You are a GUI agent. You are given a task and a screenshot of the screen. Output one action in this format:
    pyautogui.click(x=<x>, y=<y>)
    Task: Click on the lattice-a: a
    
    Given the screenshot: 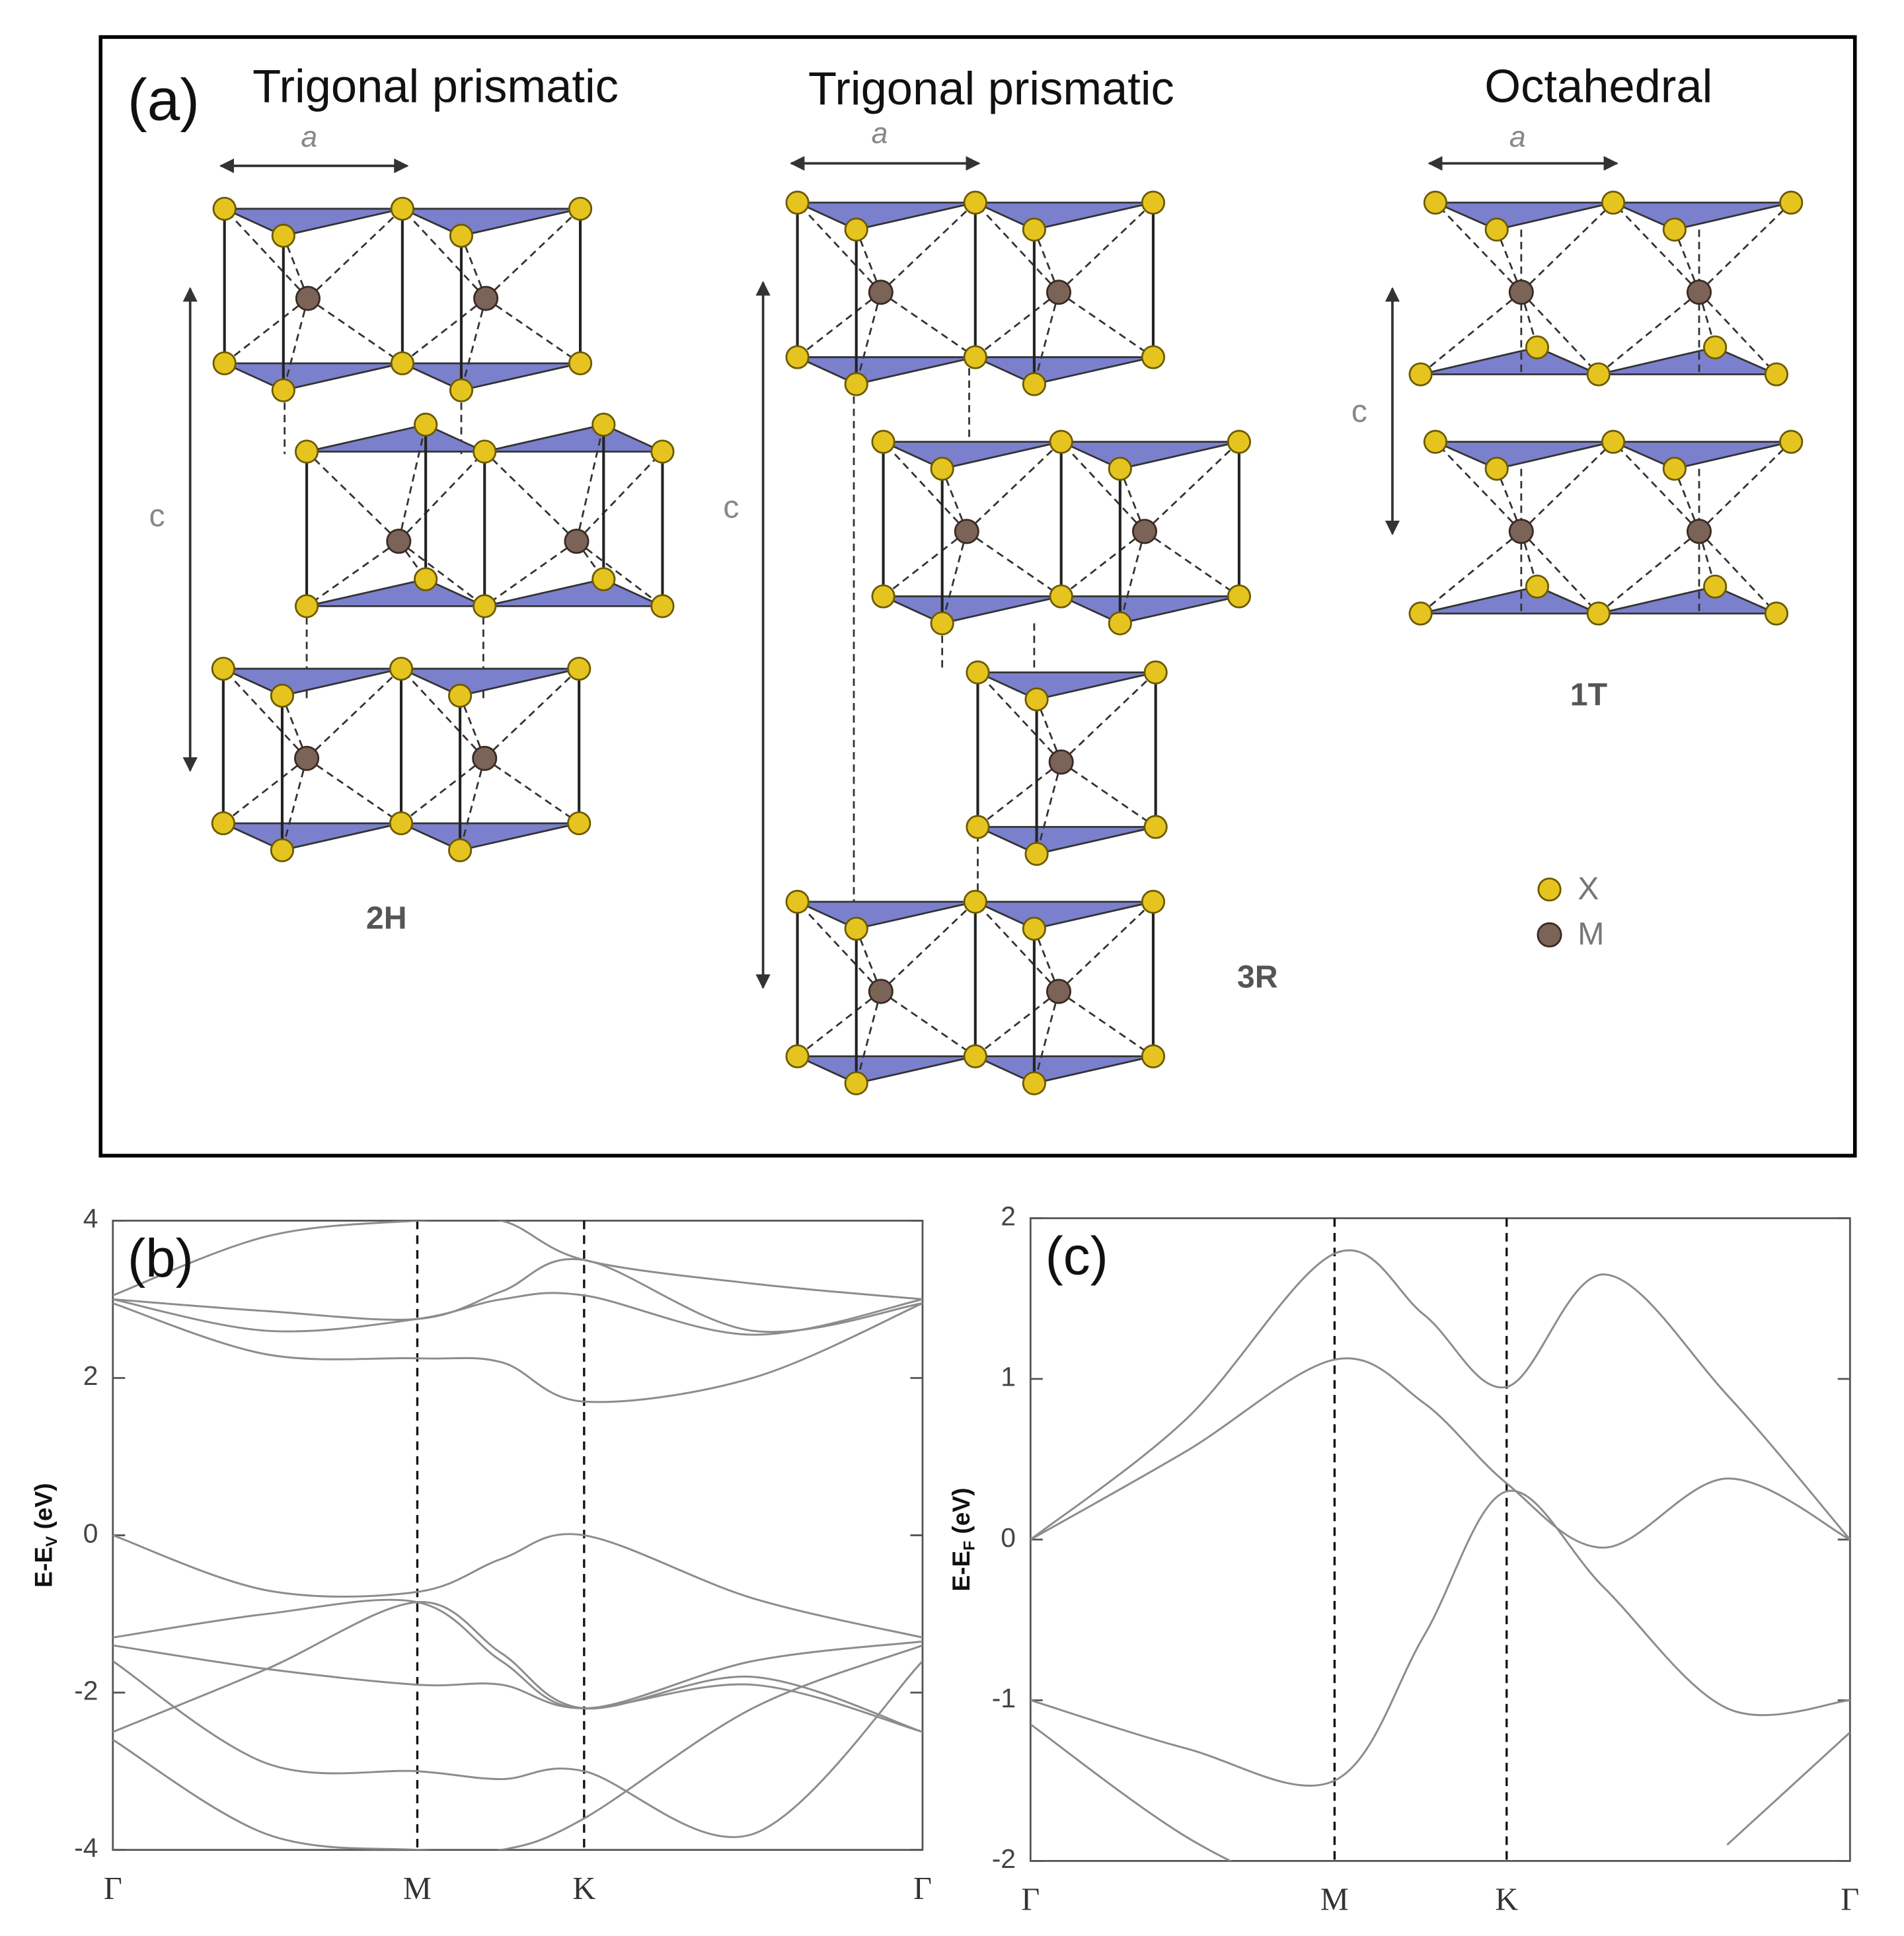 What is the action you would take?
    pyautogui.click(x=1517, y=137)
    